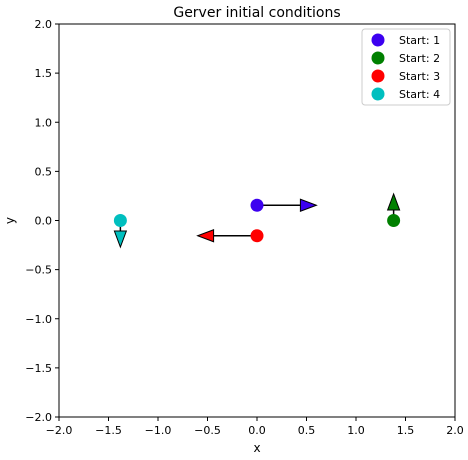 The image size is (468, 460). What do you see at coordinates (38, 417) in the screenshot?
I see `y-tick-label: −2.0` at bounding box center [38, 417].